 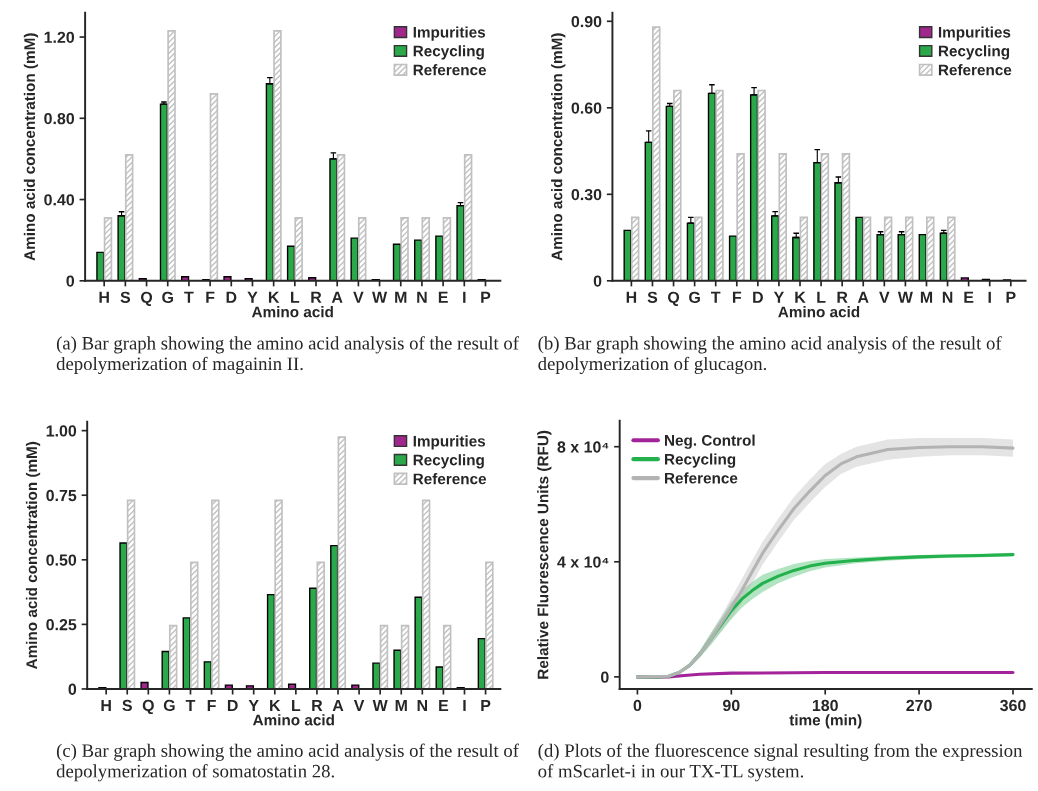 I want to click on y-tick-label: 1.00, so click(x=61, y=431).